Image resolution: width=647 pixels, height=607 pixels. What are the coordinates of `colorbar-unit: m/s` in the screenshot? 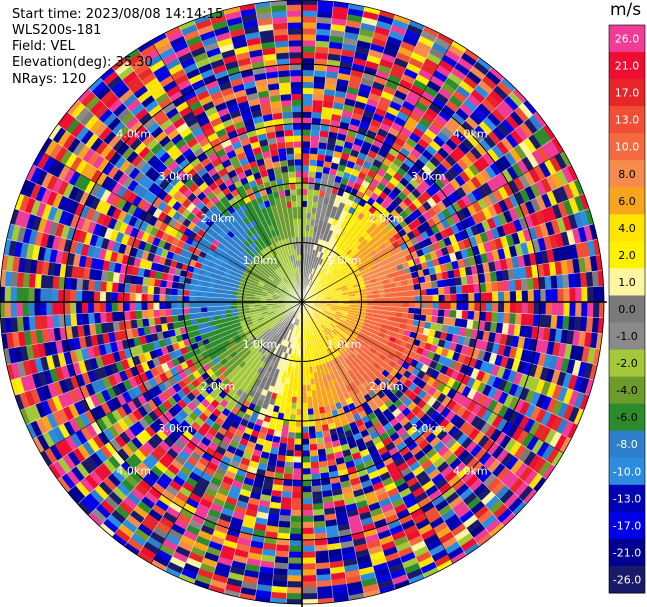 It's located at (626, 10).